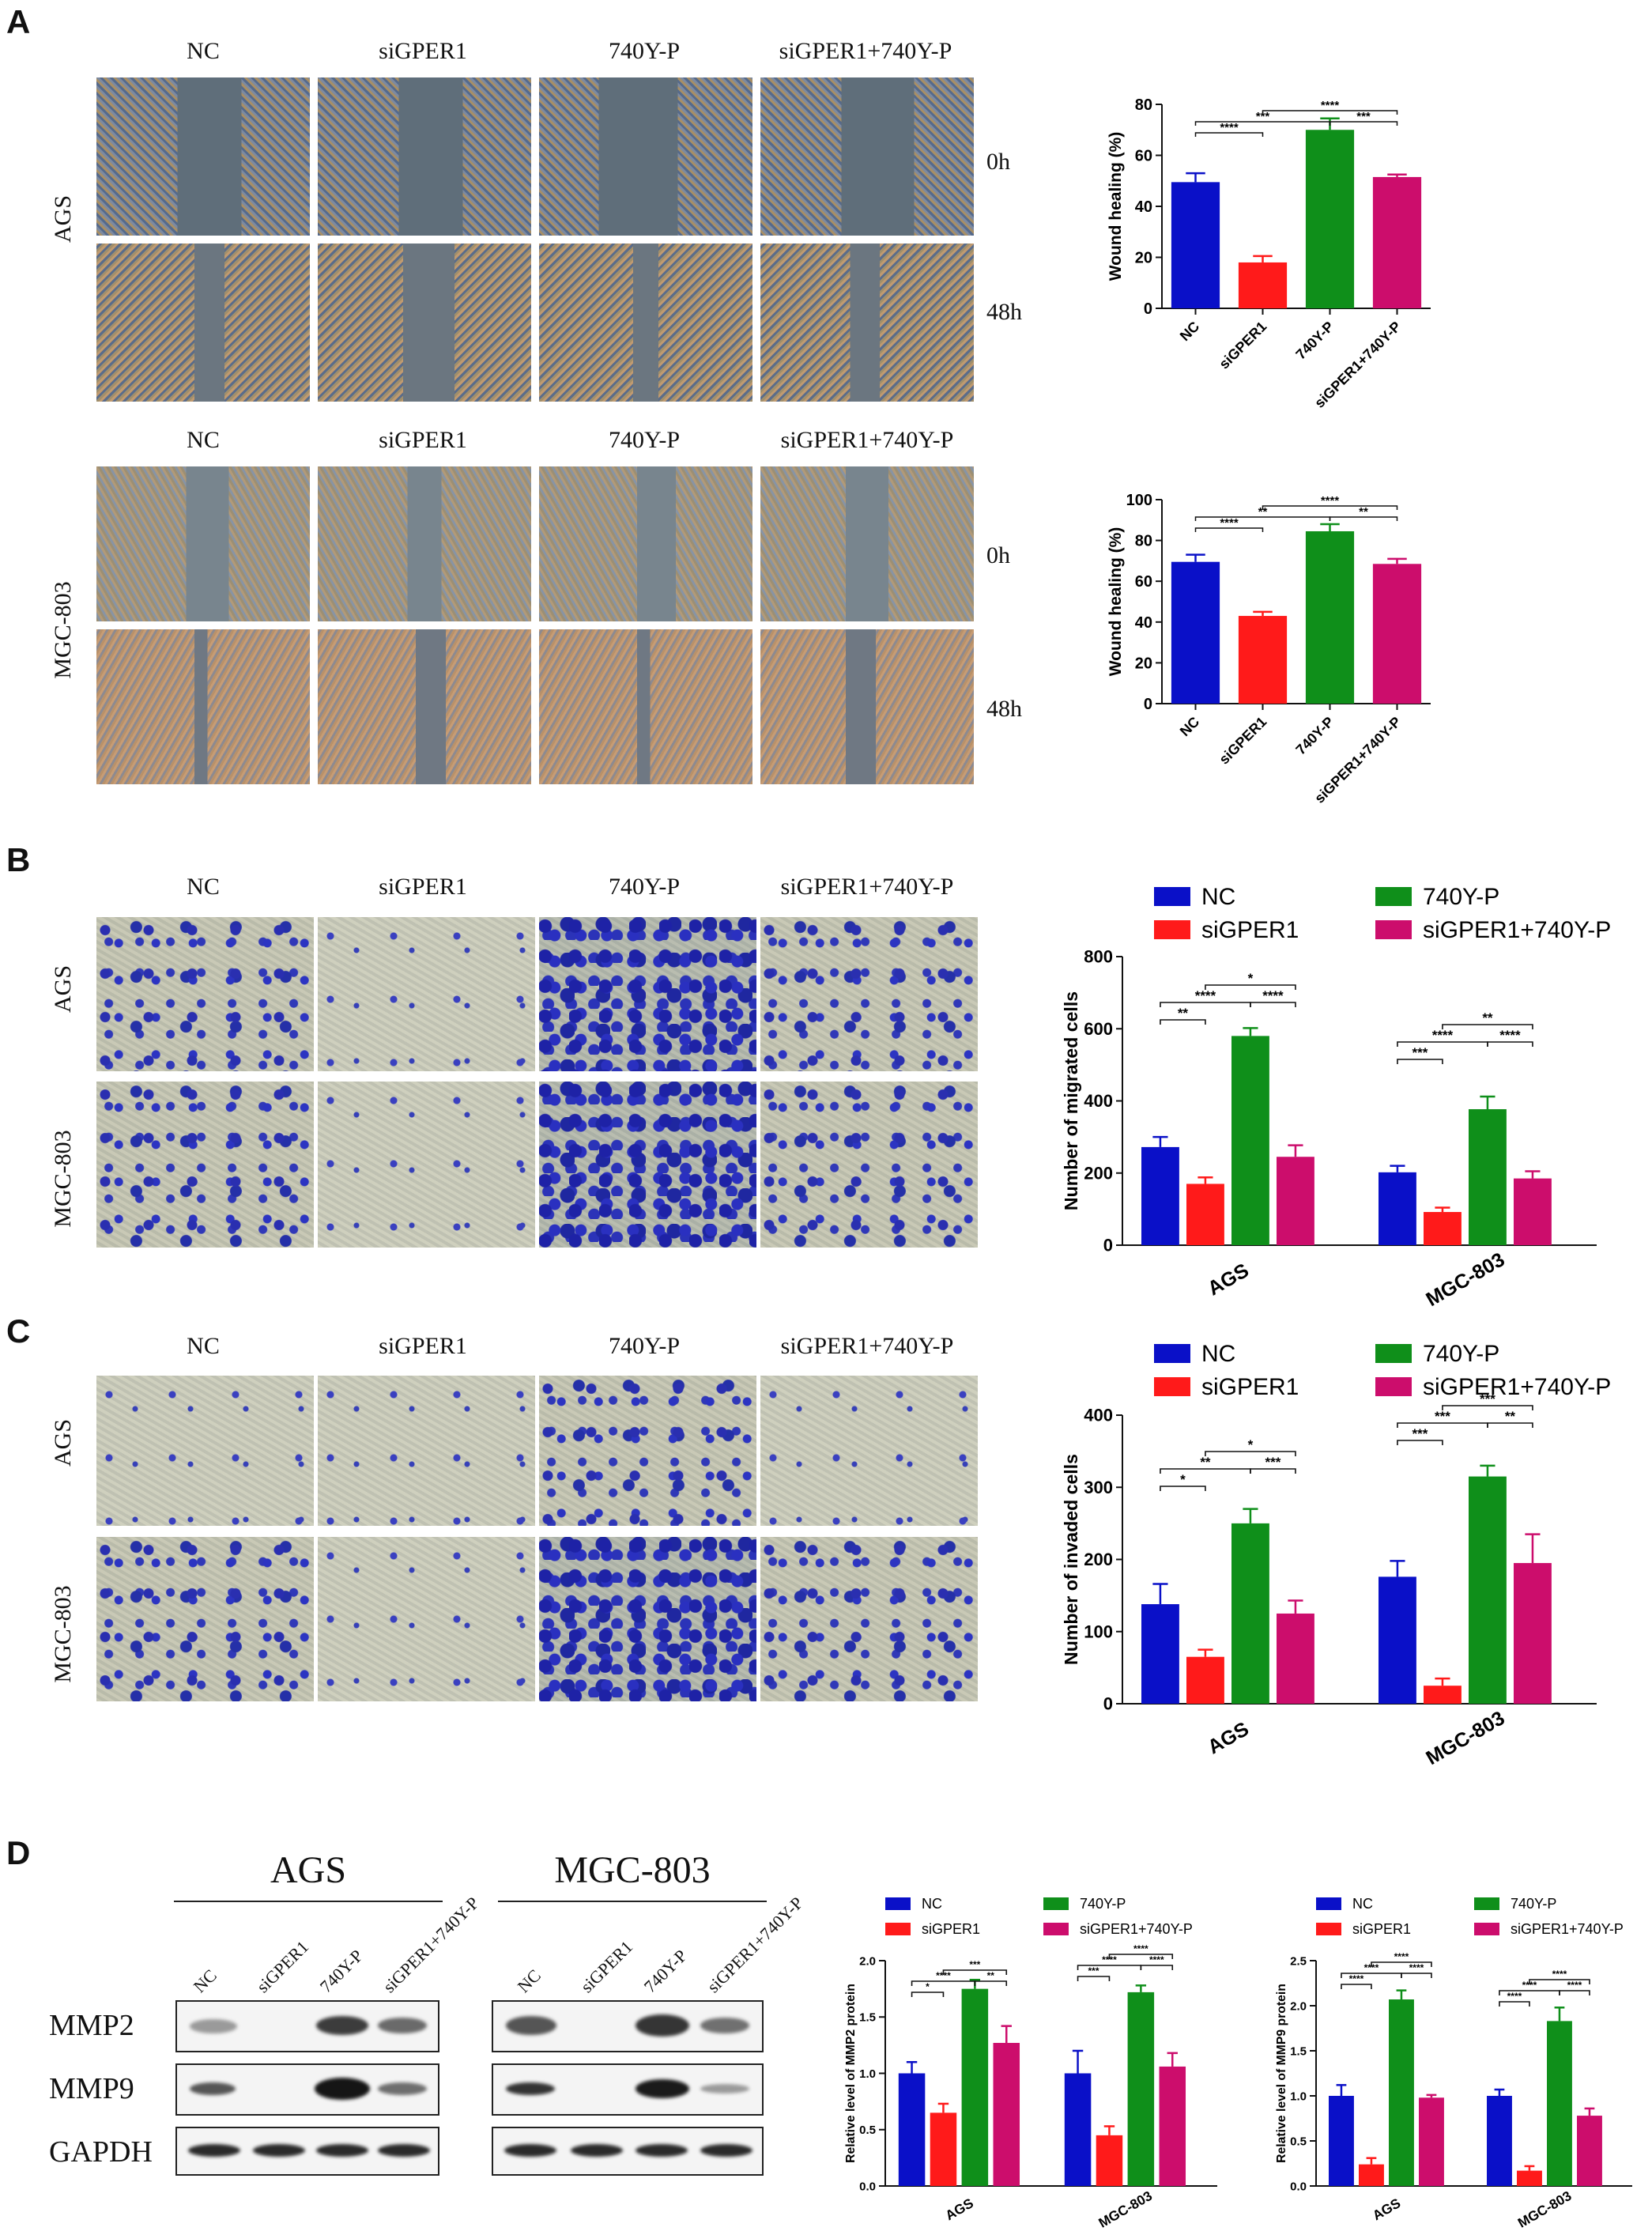 The image size is (1652, 2235). Describe the element at coordinates (1160, 1654) in the screenshot. I see `bar-ags-nc` at that location.